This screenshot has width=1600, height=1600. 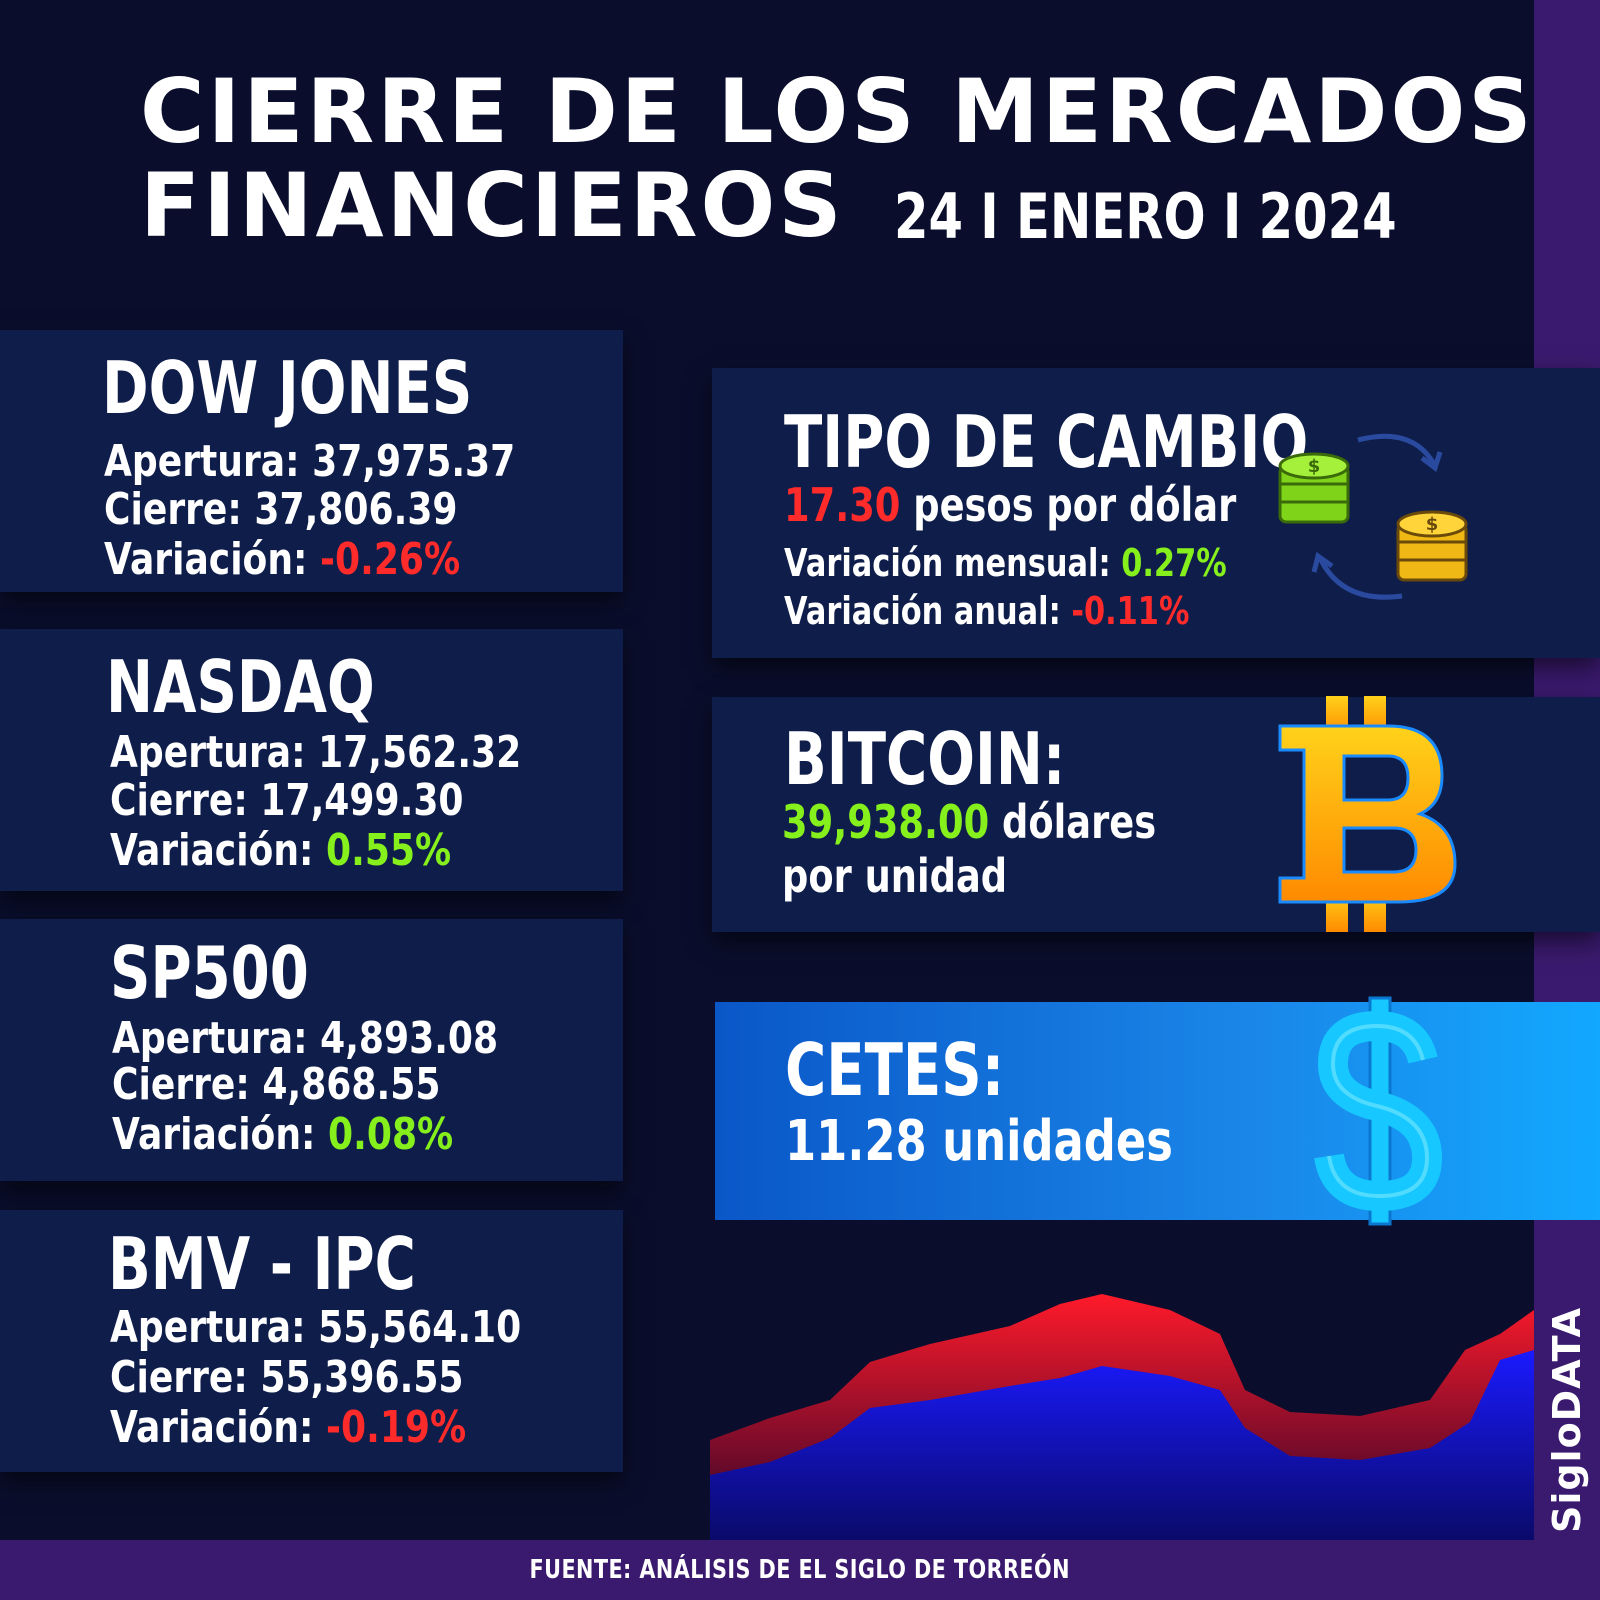 I want to click on open-stat: Apertura: 17,562.32, so click(x=316, y=752).